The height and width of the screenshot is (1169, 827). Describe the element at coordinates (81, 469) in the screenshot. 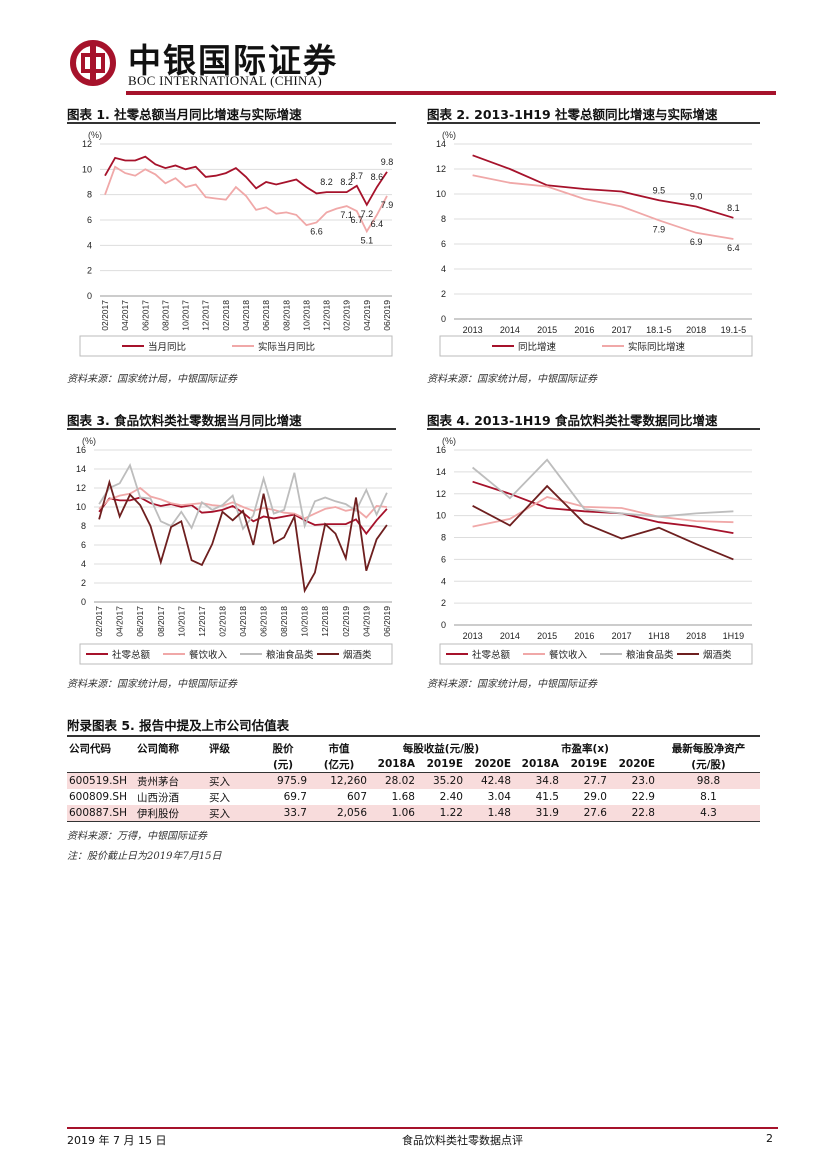

I see `y-tick-label: 14` at that location.